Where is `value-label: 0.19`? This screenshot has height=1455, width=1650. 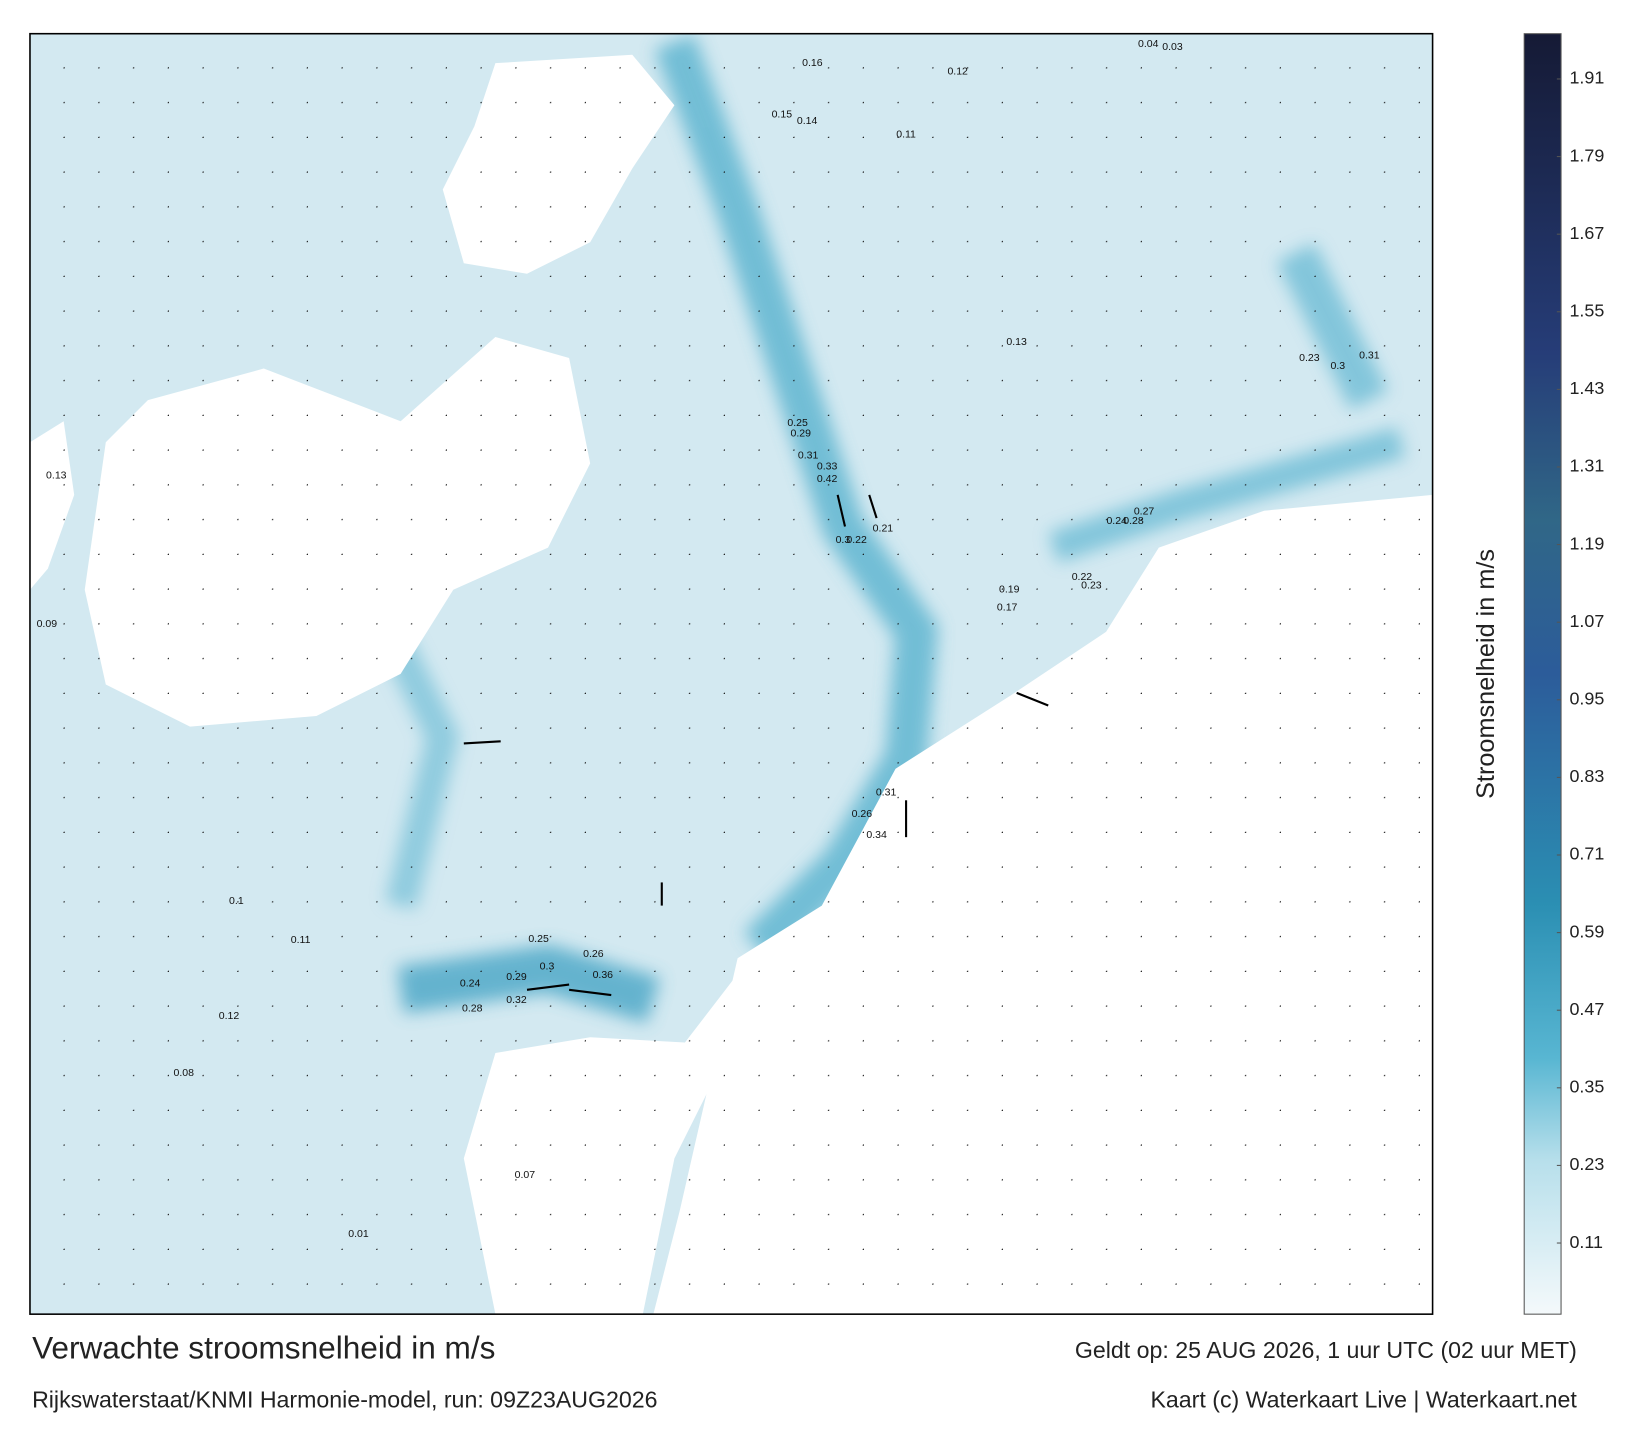
value-label: 0.19 is located at coordinates (1009, 589).